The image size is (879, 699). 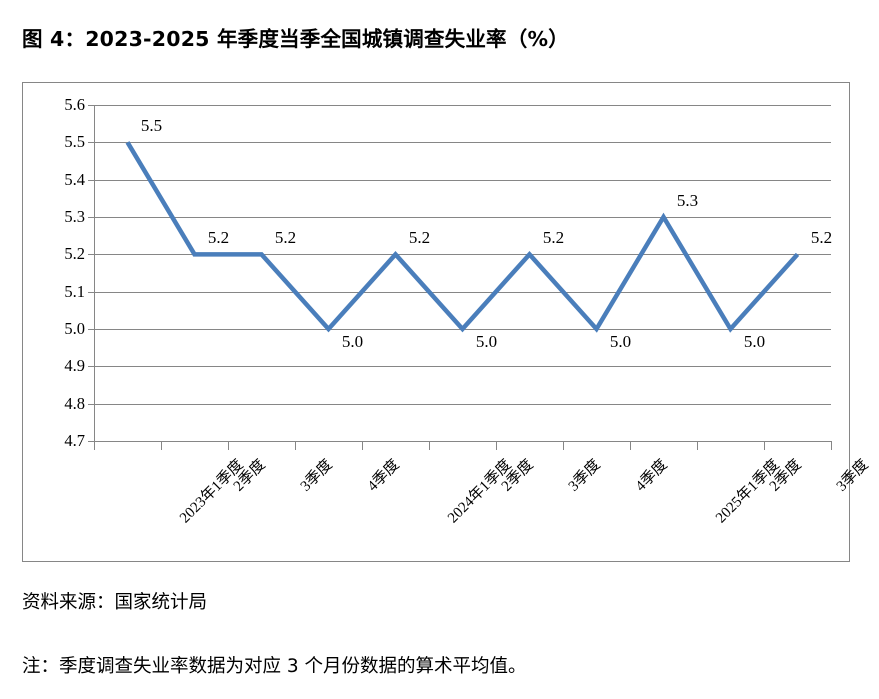 What do you see at coordinates (74, 440) in the screenshot?
I see `y-axis-tick-label: 4.7` at bounding box center [74, 440].